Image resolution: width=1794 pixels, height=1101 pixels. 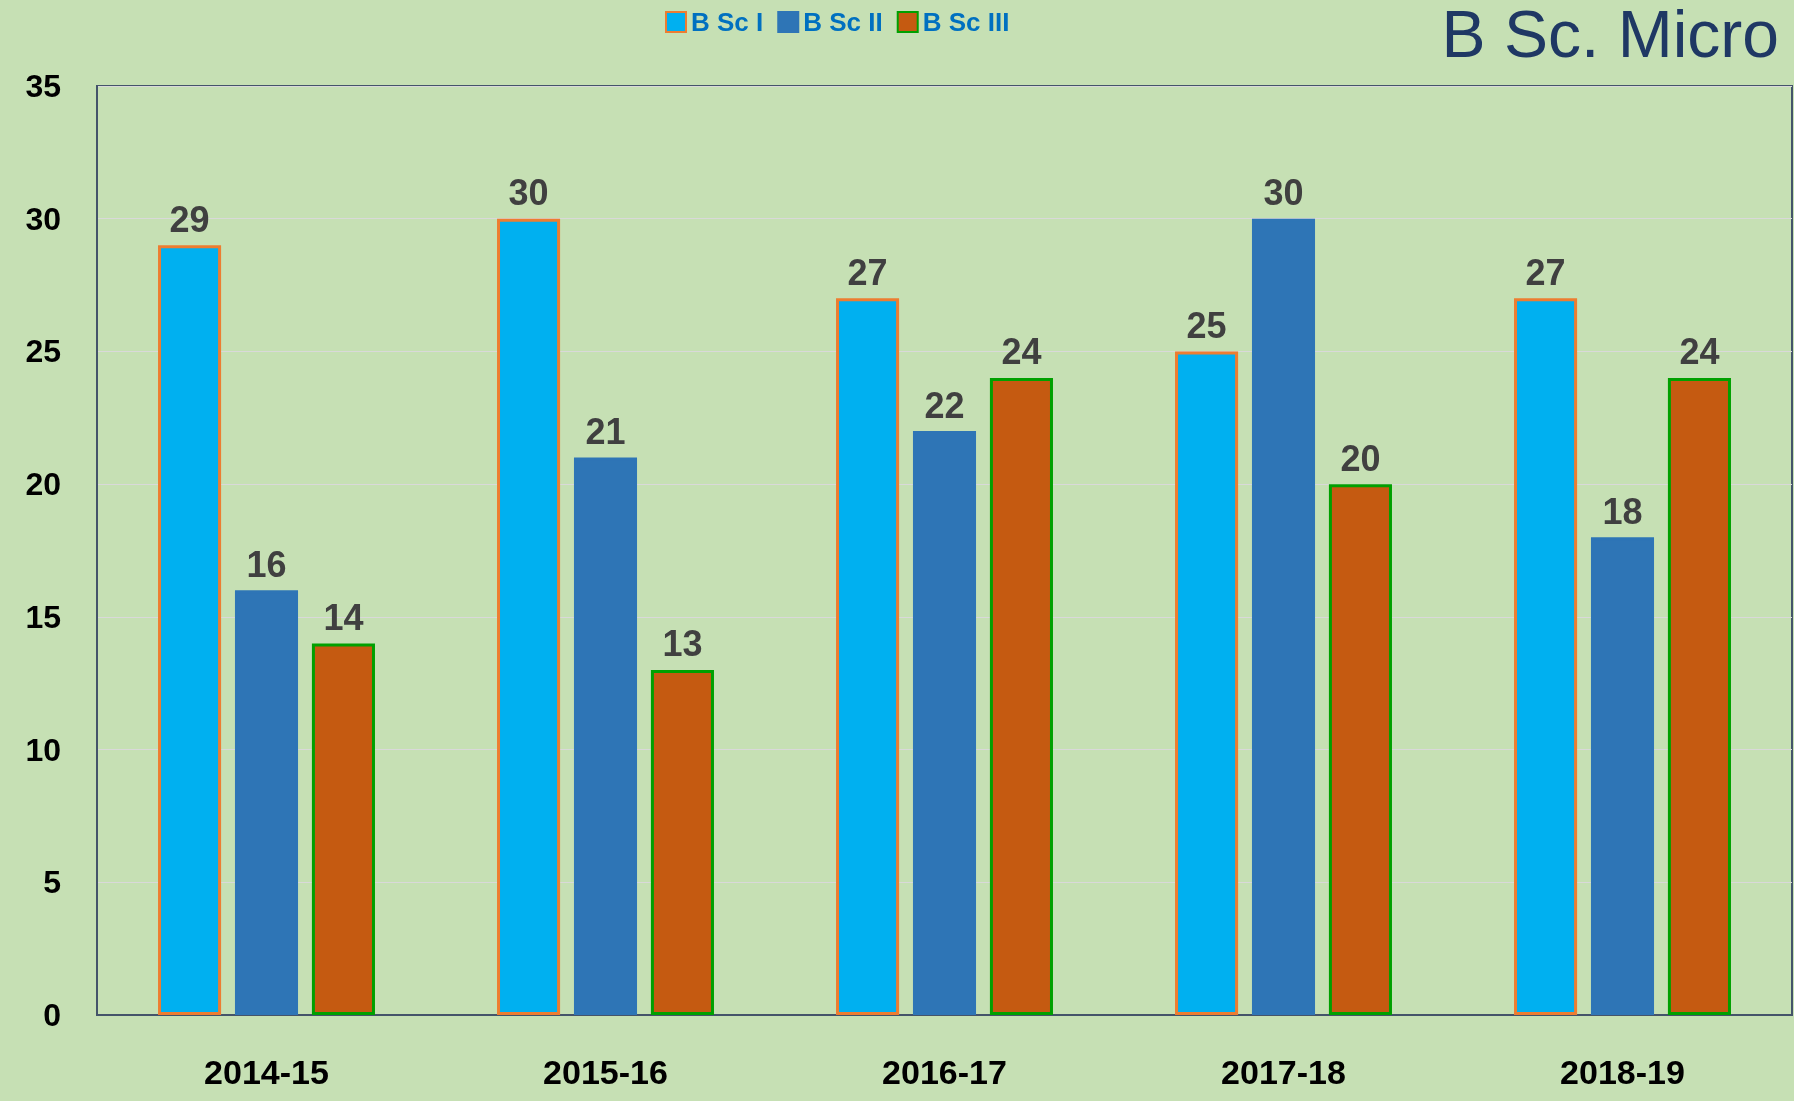 What do you see at coordinates (944, 1072) in the screenshot?
I see `x-tick-label: 2016-17` at bounding box center [944, 1072].